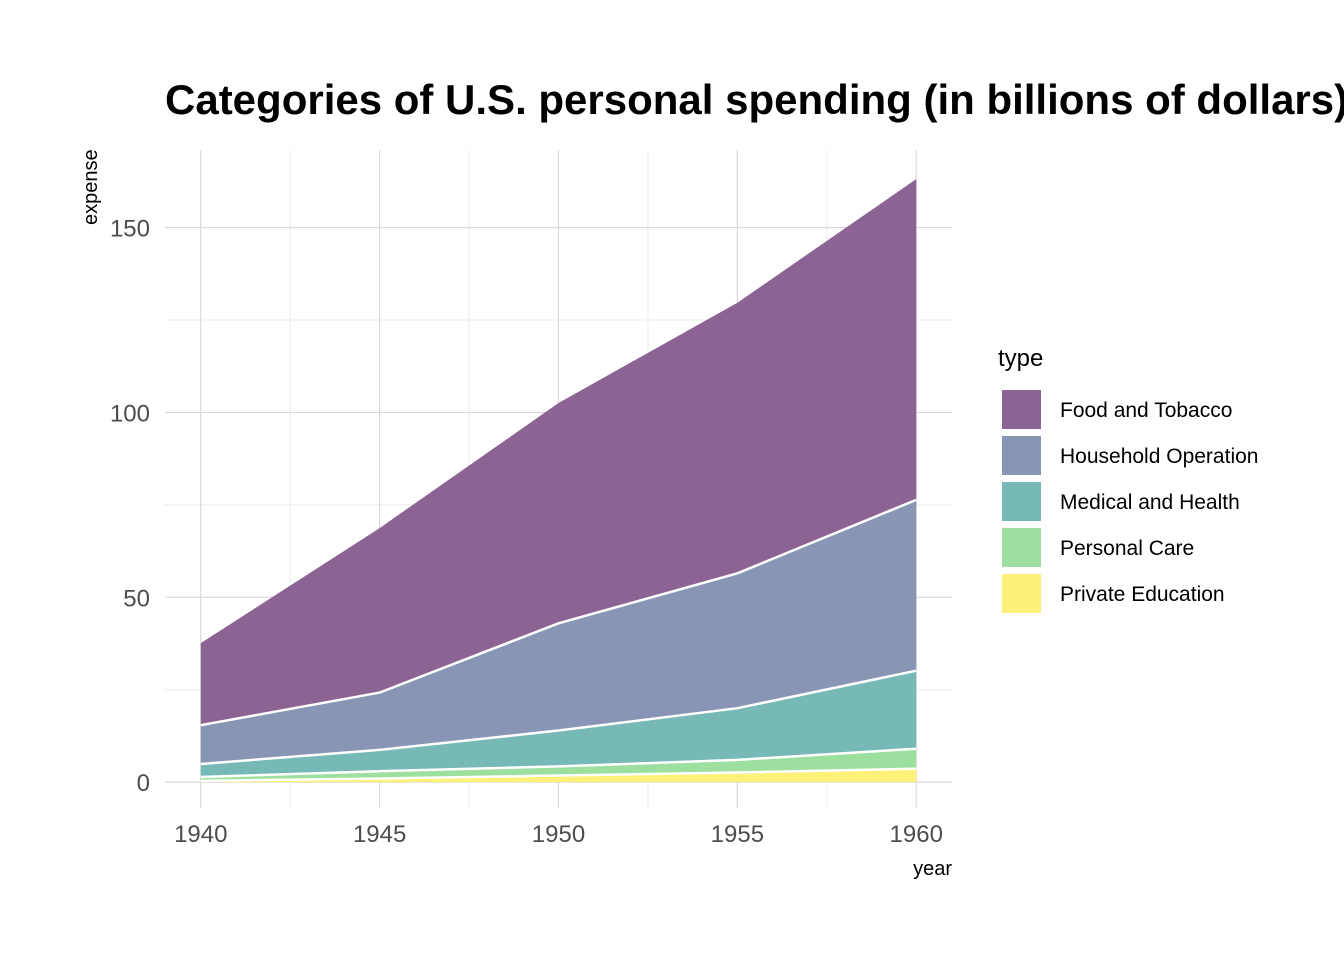  Describe the element at coordinates (379, 834) in the screenshot. I see `x-tick-label: 1945` at that location.